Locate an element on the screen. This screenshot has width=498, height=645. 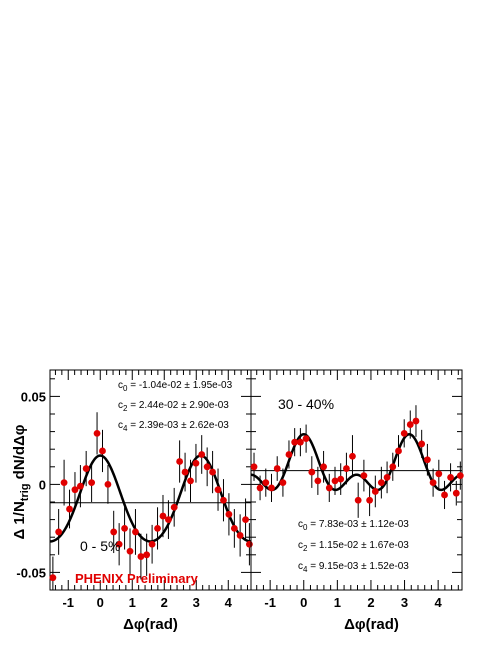
y-axis-title-main: Δ 1/N is located at coordinates (19, 520).